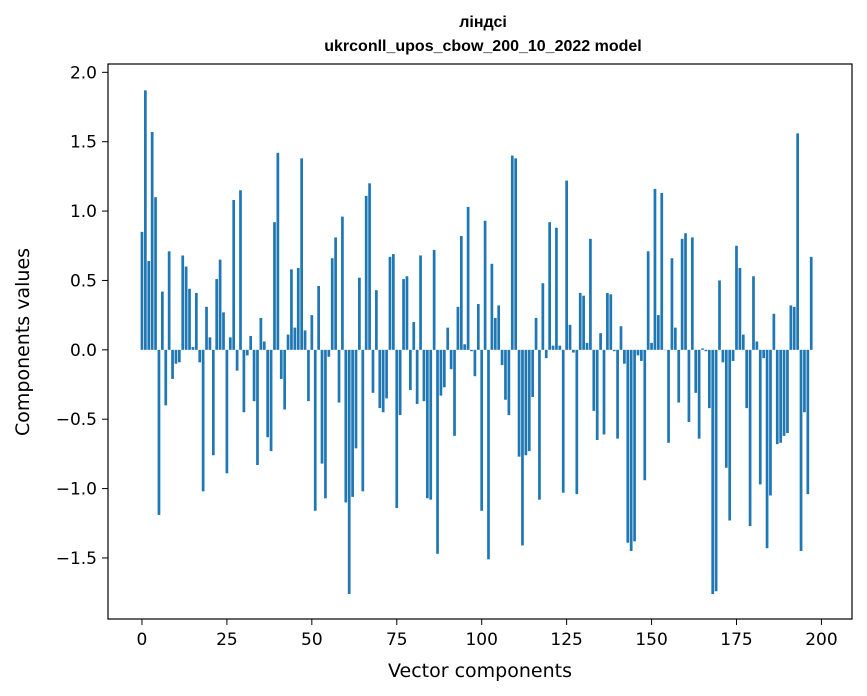 The height and width of the screenshot is (696, 867). What do you see at coordinates (83, 281) in the screenshot?
I see `y-tick-label: 0.5` at bounding box center [83, 281].